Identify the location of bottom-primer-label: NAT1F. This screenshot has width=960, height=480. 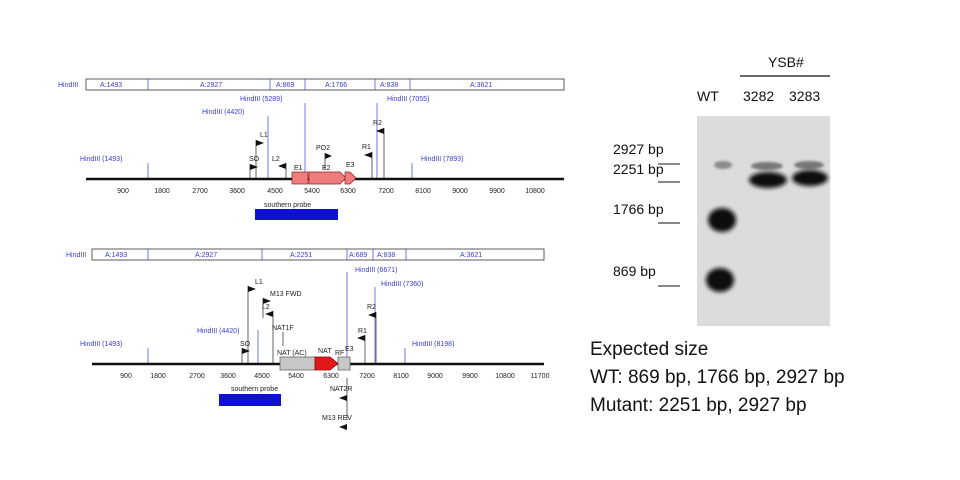
(283, 328).